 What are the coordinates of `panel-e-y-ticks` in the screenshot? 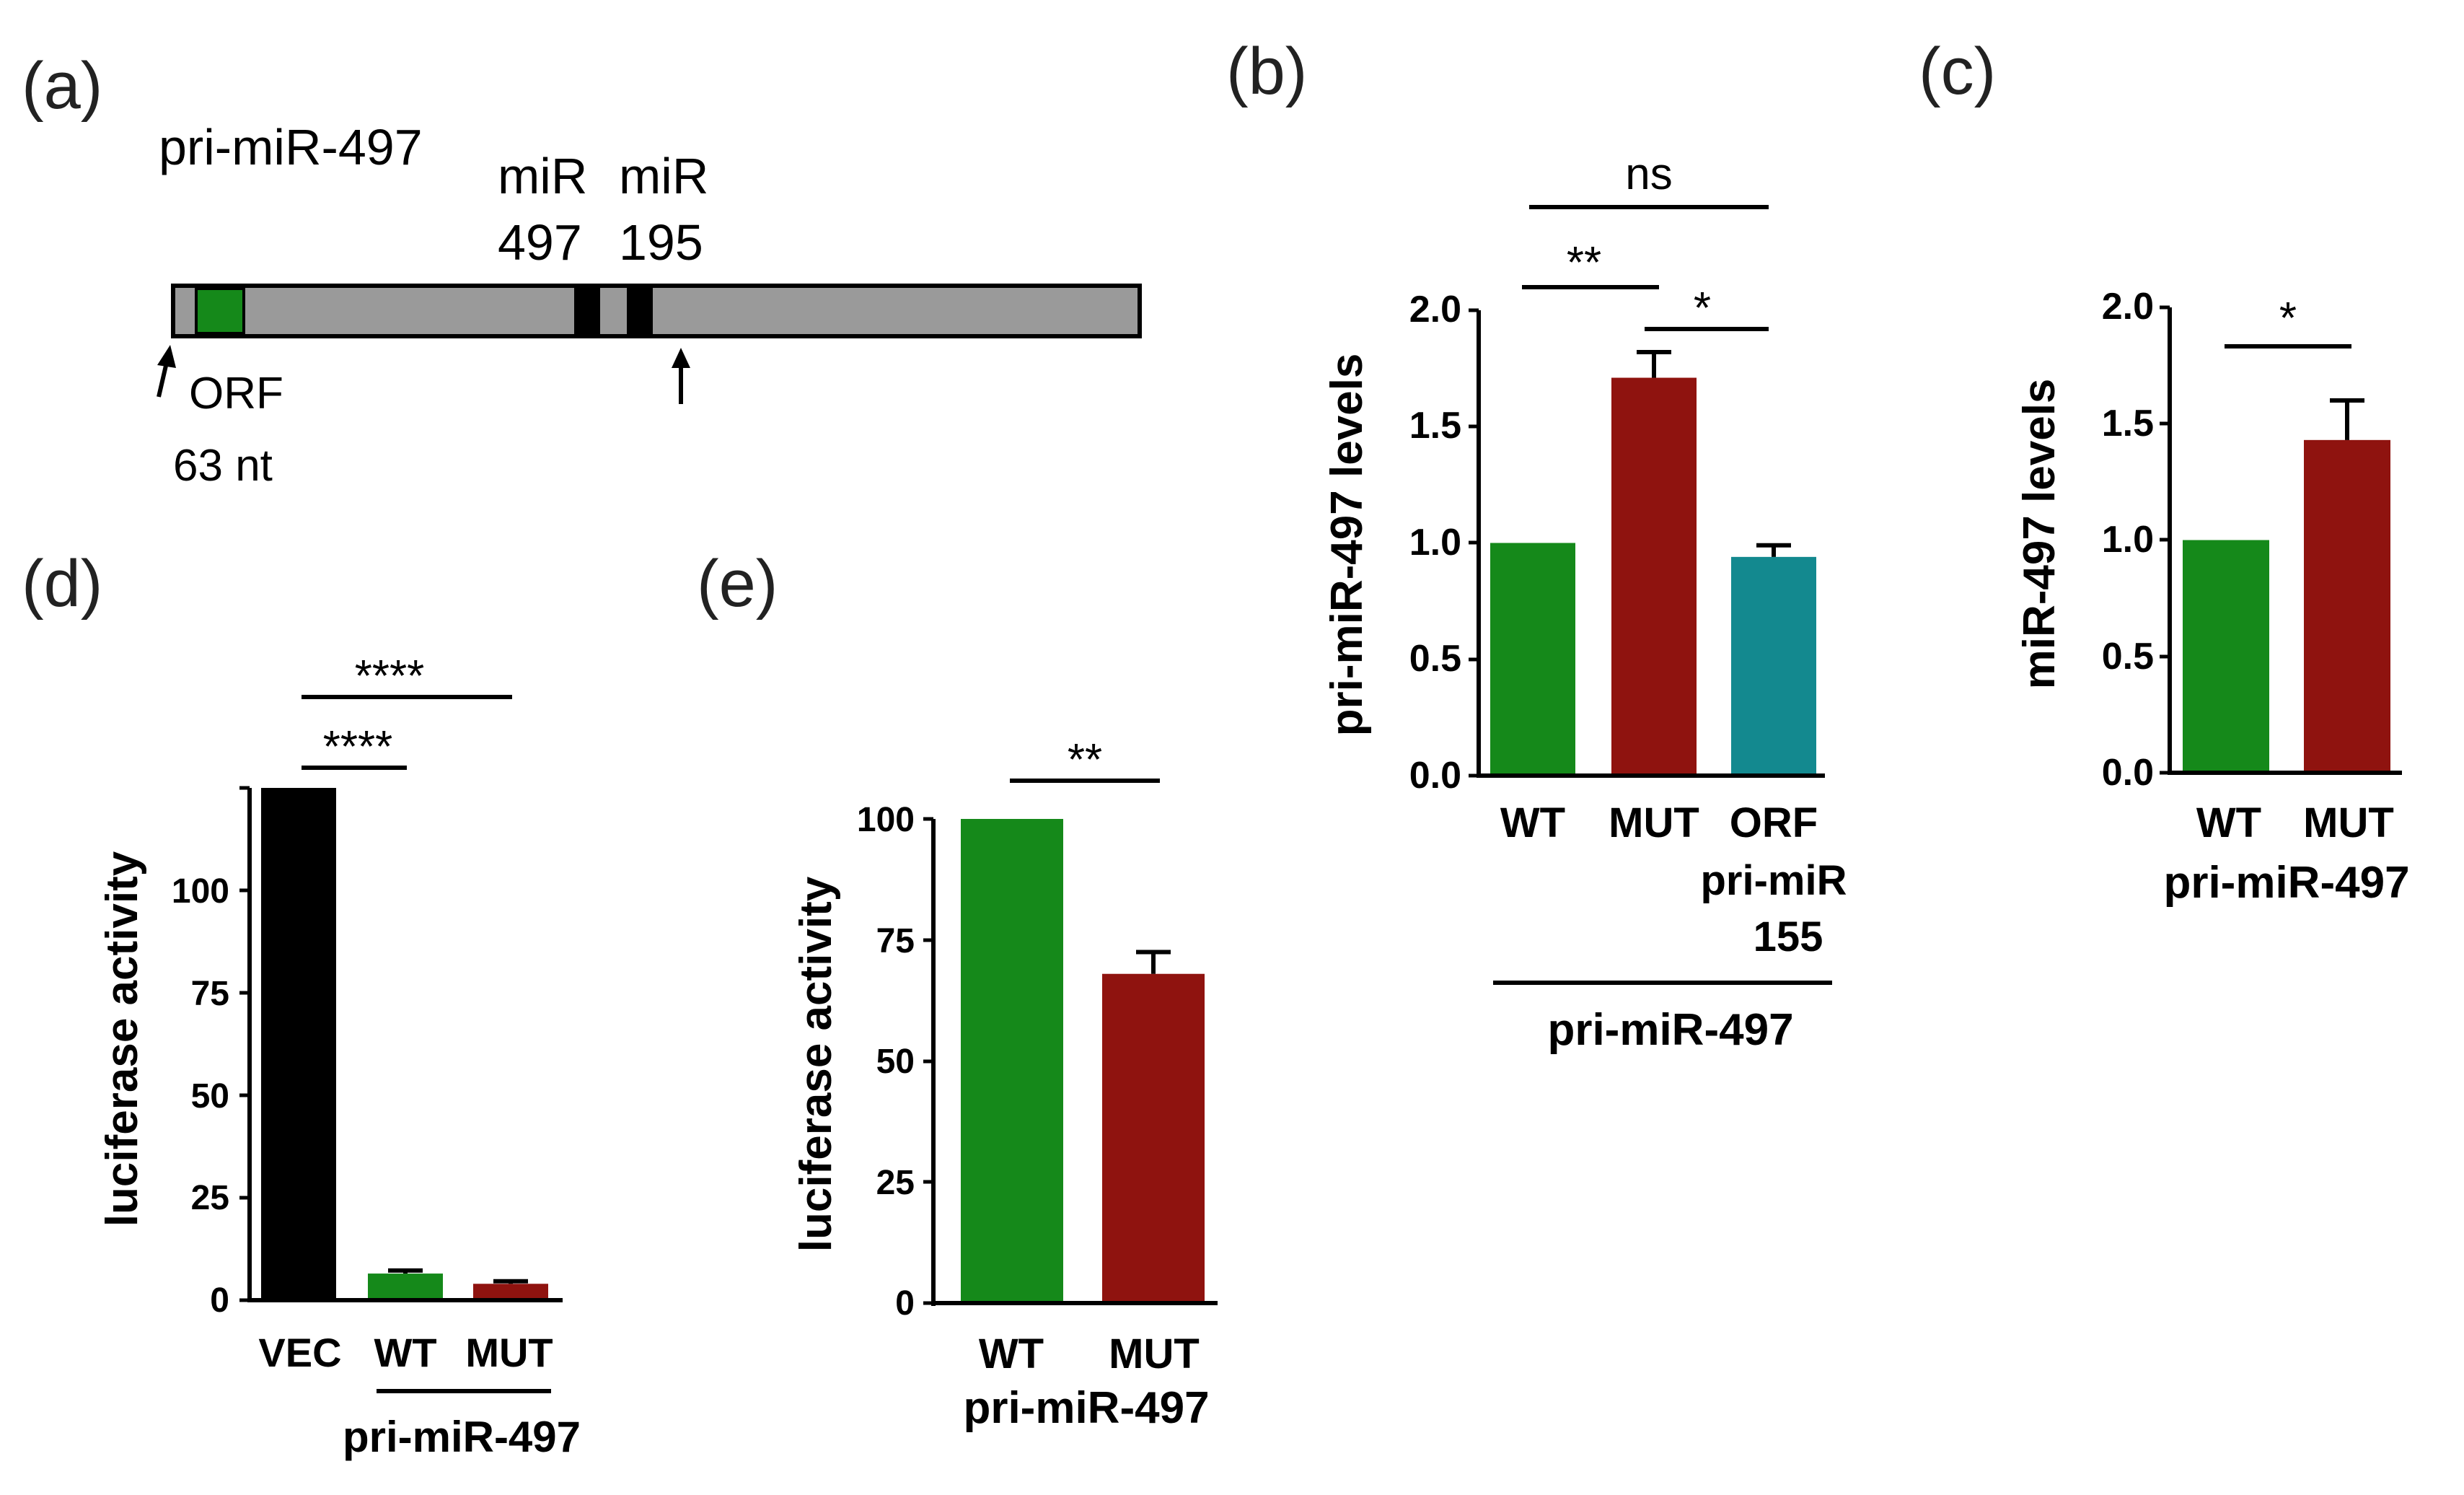 It's located at (928, 1061).